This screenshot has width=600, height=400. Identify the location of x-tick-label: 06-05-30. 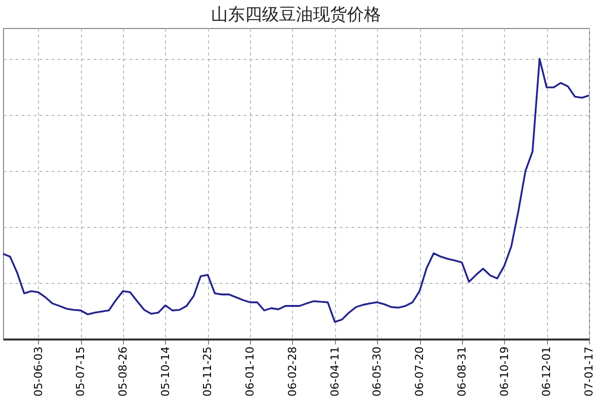
(377, 371).